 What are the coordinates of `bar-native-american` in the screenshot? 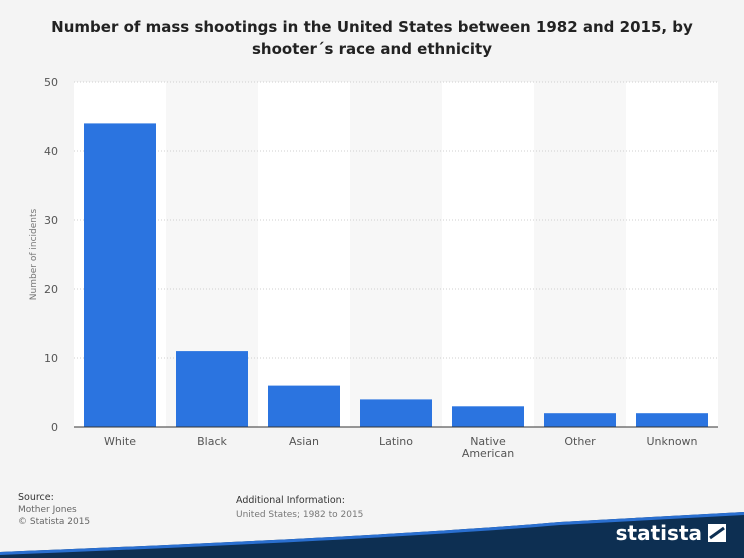 It's located at (488, 416).